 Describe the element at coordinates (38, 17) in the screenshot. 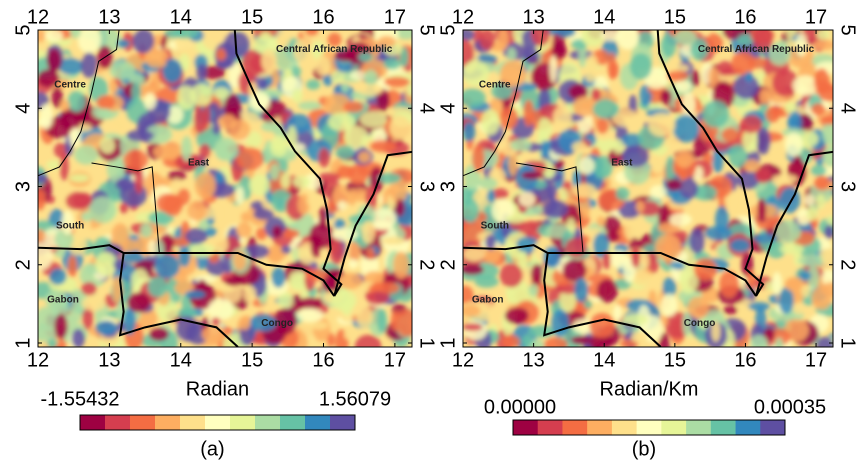

I see `x-tick-label: 12` at that location.